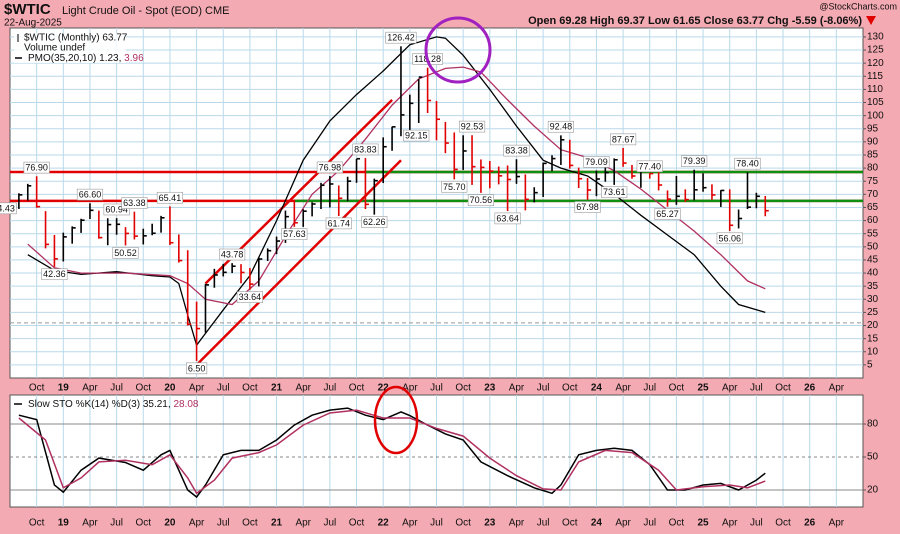 The width and height of the screenshot is (900, 534). What do you see at coordinates (873, 260) in the screenshot?
I see `y-tick-label: 45` at bounding box center [873, 260].